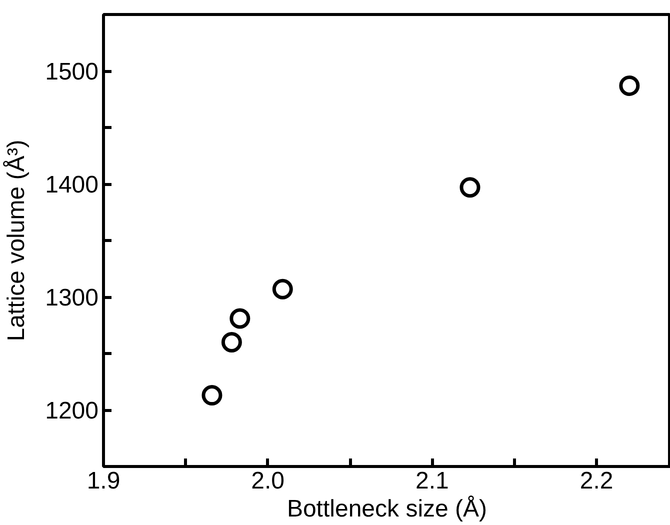  Describe the element at coordinates (268, 481) in the screenshot. I see `x-tick-label: 2.0` at that location.